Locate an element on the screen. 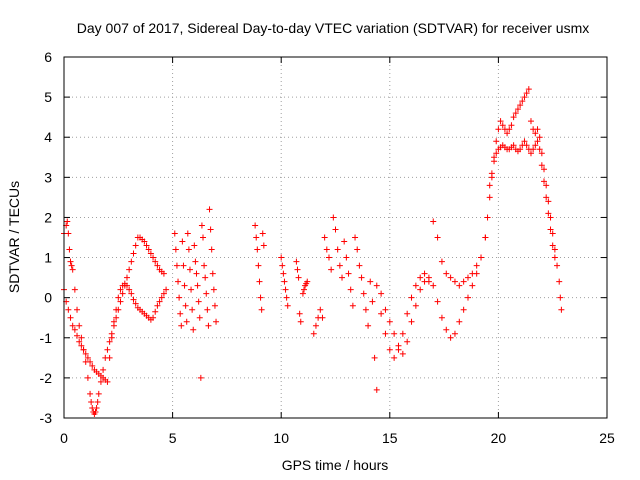  y-tick-label: -3 is located at coordinates (46, 418).